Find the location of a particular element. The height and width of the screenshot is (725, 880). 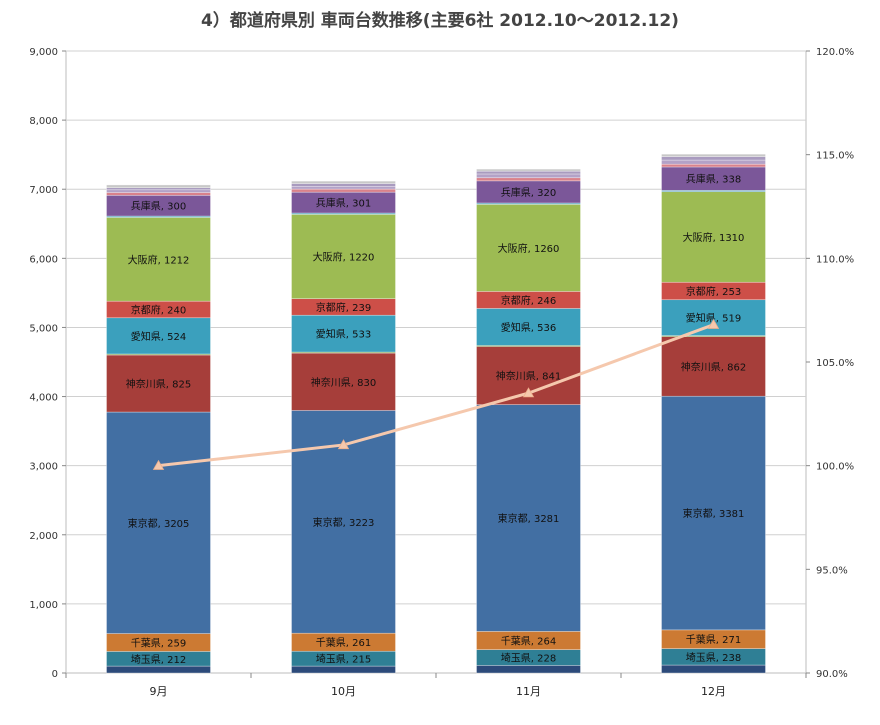

y2-tick-label: 110.0% is located at coordinates (835, 259).